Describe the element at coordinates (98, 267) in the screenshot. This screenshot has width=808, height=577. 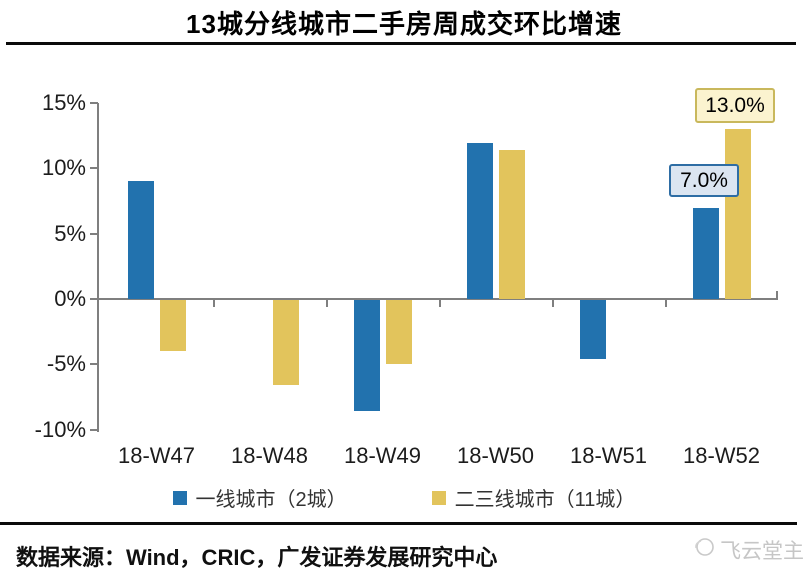
I see `y-axis-line` at that location.